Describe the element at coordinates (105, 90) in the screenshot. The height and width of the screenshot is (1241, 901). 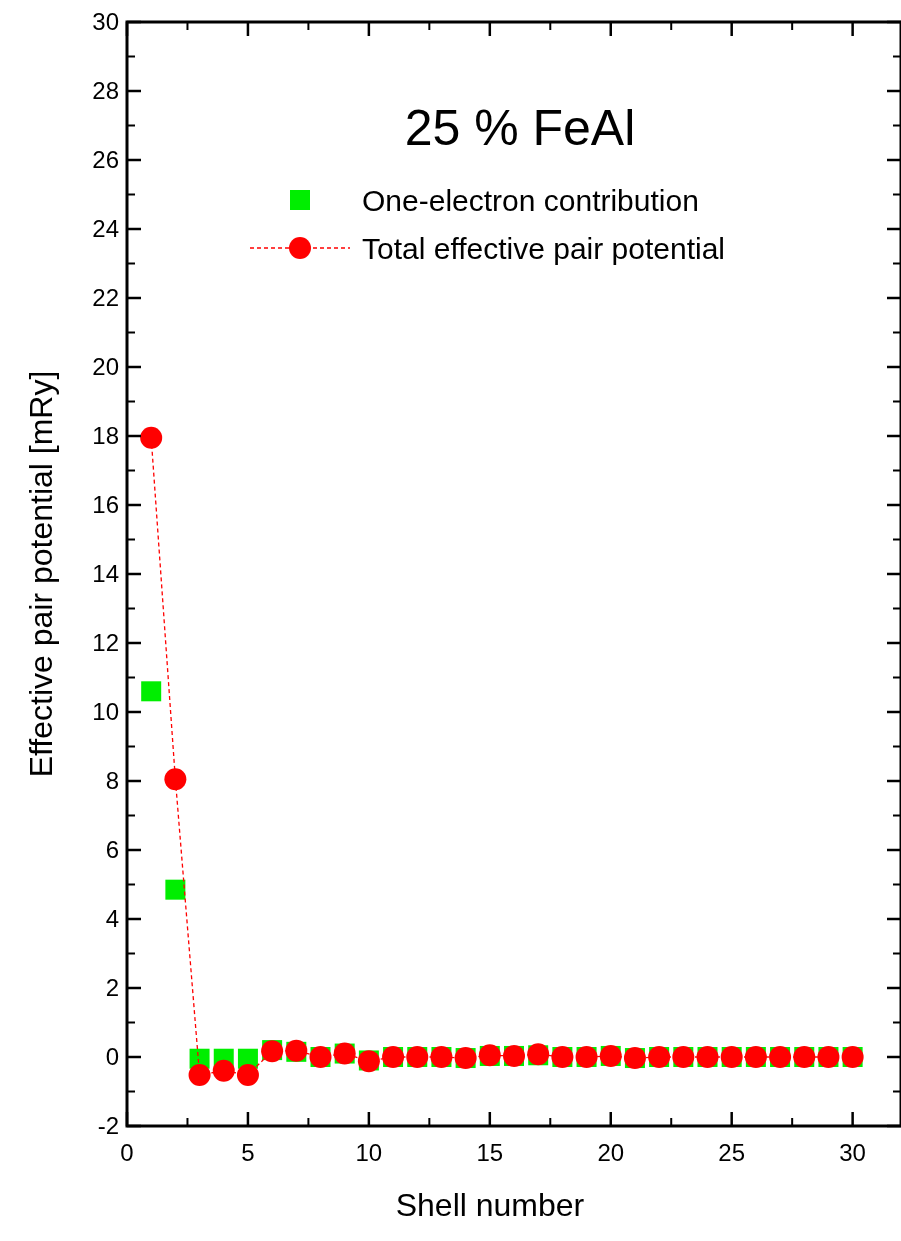
I see `y-tick-label: 28` at that location.